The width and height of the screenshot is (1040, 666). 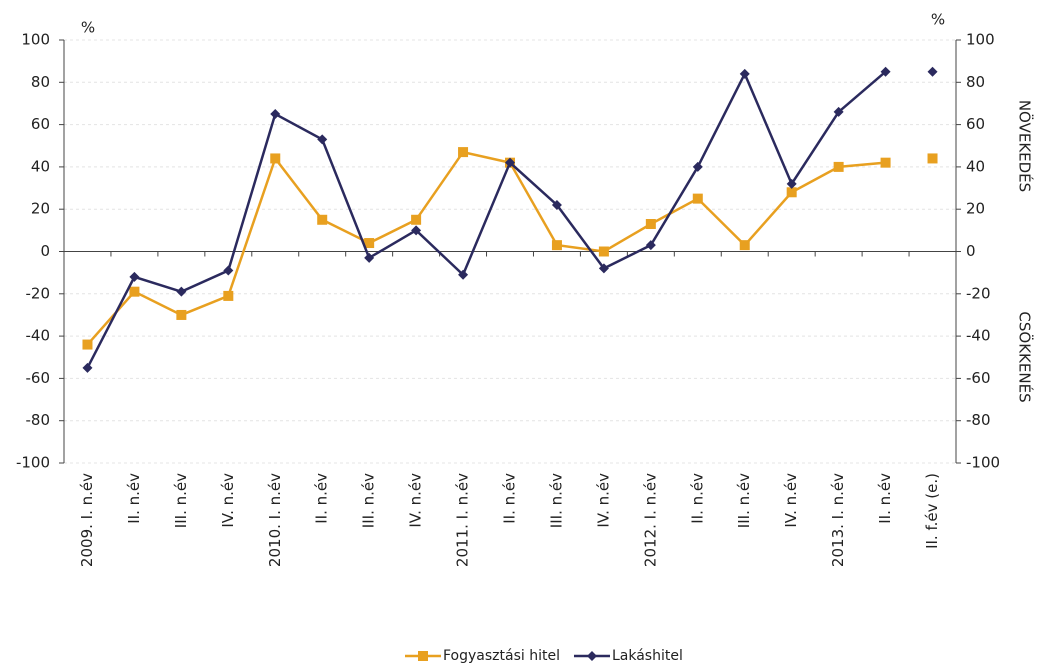 I want to click on y2-unit: %, so click(x=938, y=20).